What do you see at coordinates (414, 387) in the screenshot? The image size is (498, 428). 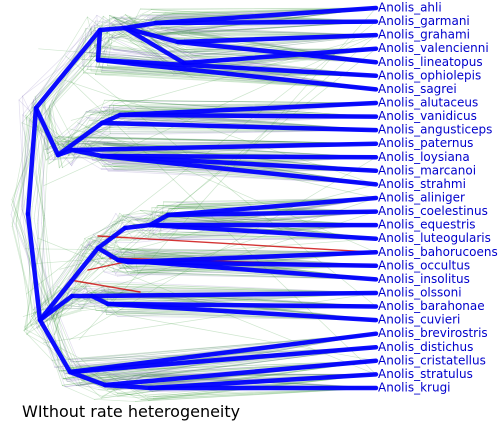 I see `taxon-label: Anolis_krugi` at bounding box center [414, 387].